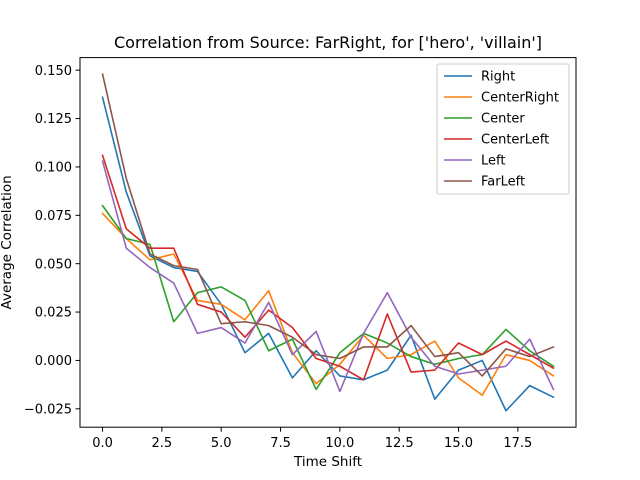 The height and width of the screenshot is (480, 640). What do you see at coordinates (339, 443) in the screenshot?
I see `x-tick-label: 10.0` at bounding box center [339, 443].